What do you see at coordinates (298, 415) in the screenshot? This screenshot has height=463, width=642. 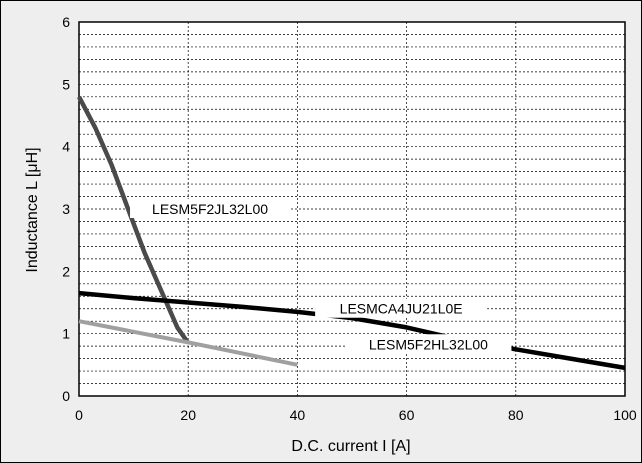 I see `x-tick-label: 40` at bounding box center [298, 415].